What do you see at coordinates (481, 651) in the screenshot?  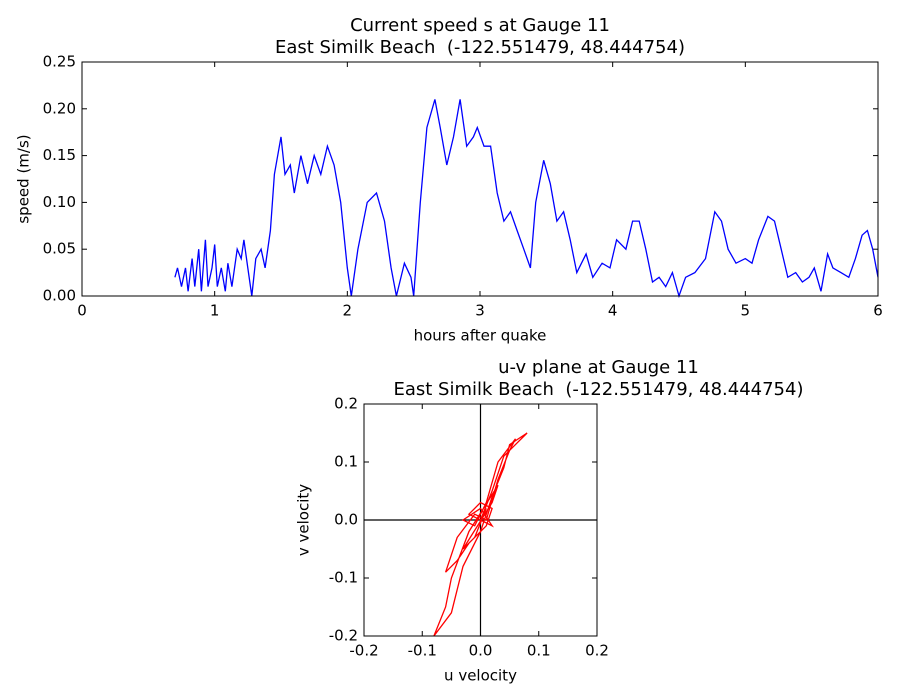 I see `x-tick-label: 0.0` at bounding box center [481, 651].